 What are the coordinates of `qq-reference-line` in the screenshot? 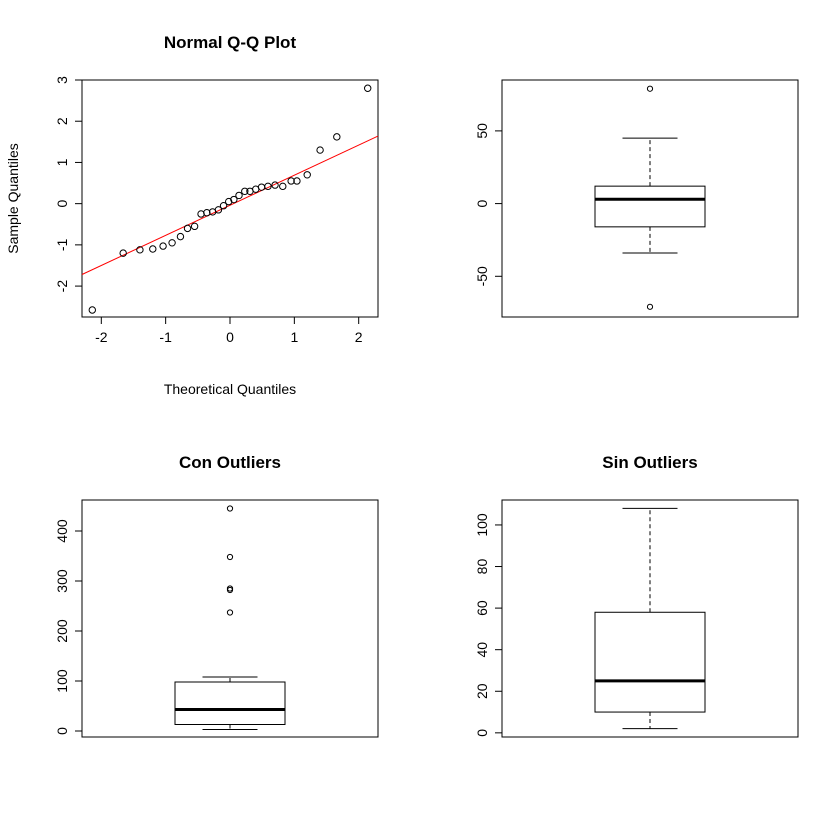 It's located at (230, 205).